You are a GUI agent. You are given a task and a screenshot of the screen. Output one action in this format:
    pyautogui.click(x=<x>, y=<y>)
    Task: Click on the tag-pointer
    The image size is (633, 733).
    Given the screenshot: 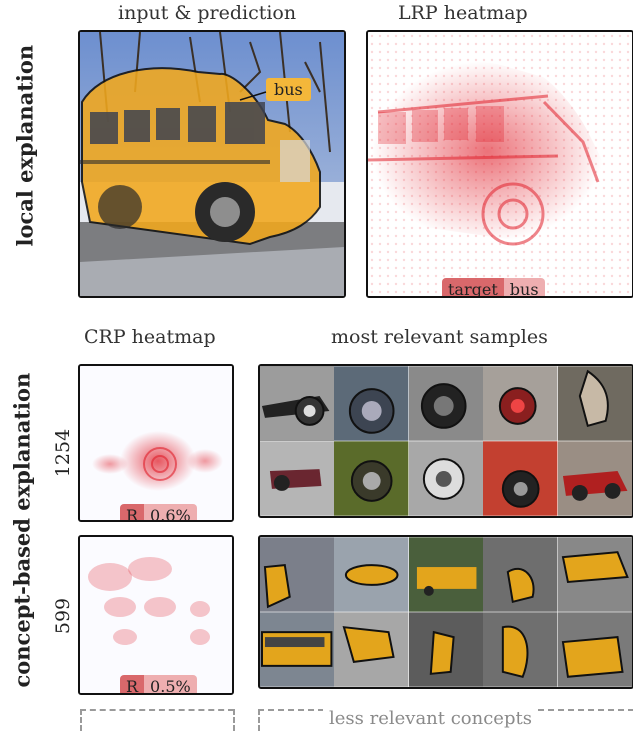 What is the action you would take?
    pyautogui.click(x=253, y=96)
    